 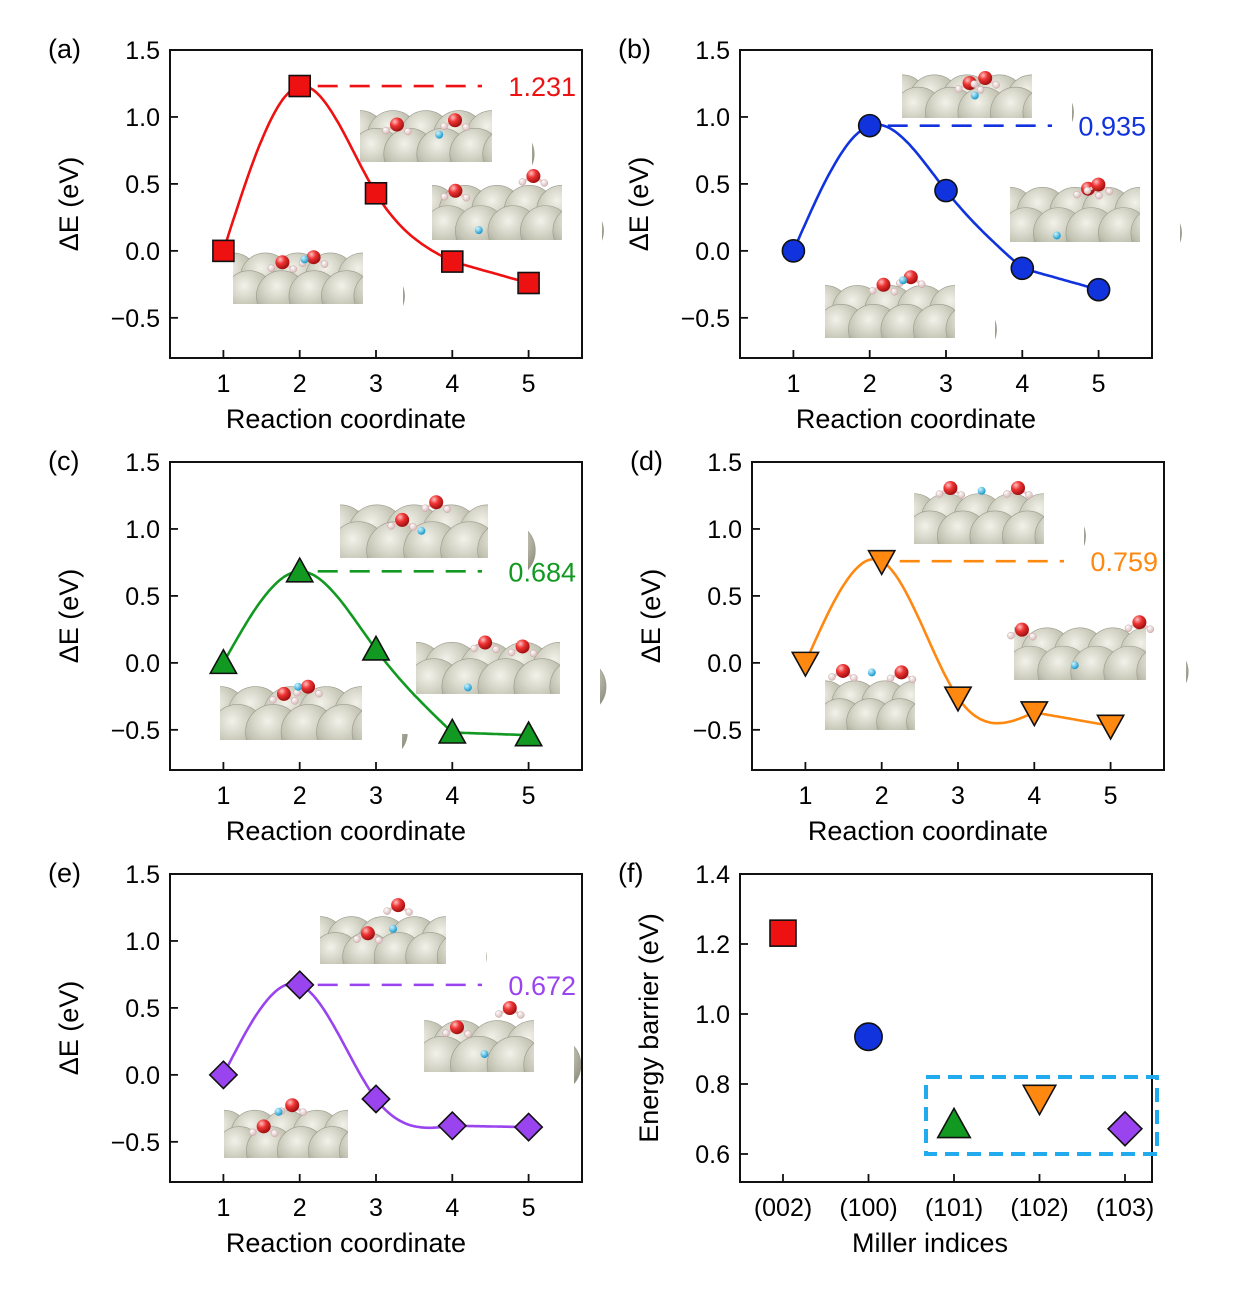 I want to click on y-tick-label: 1.0, so click(x=724, y=530).